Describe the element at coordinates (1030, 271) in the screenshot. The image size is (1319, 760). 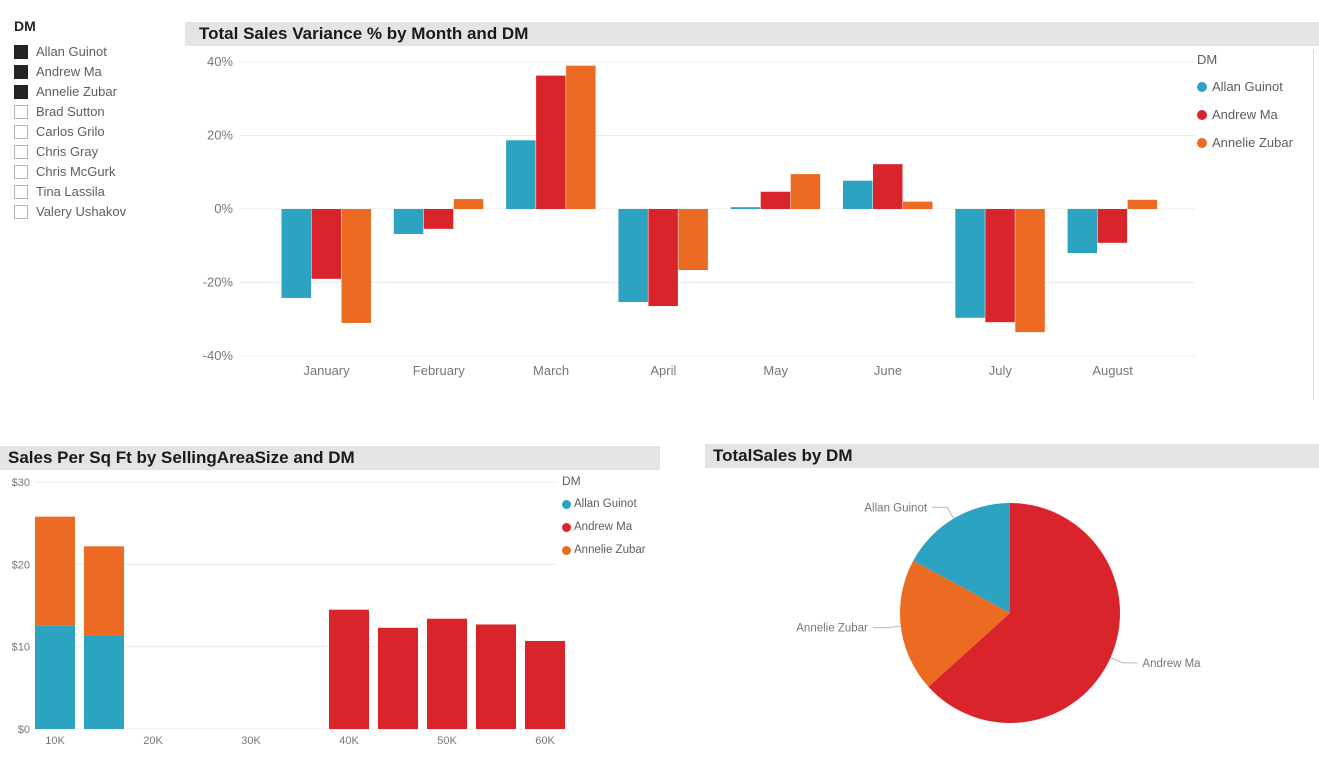
I see `bar-july-annelie-zubar` at that location.